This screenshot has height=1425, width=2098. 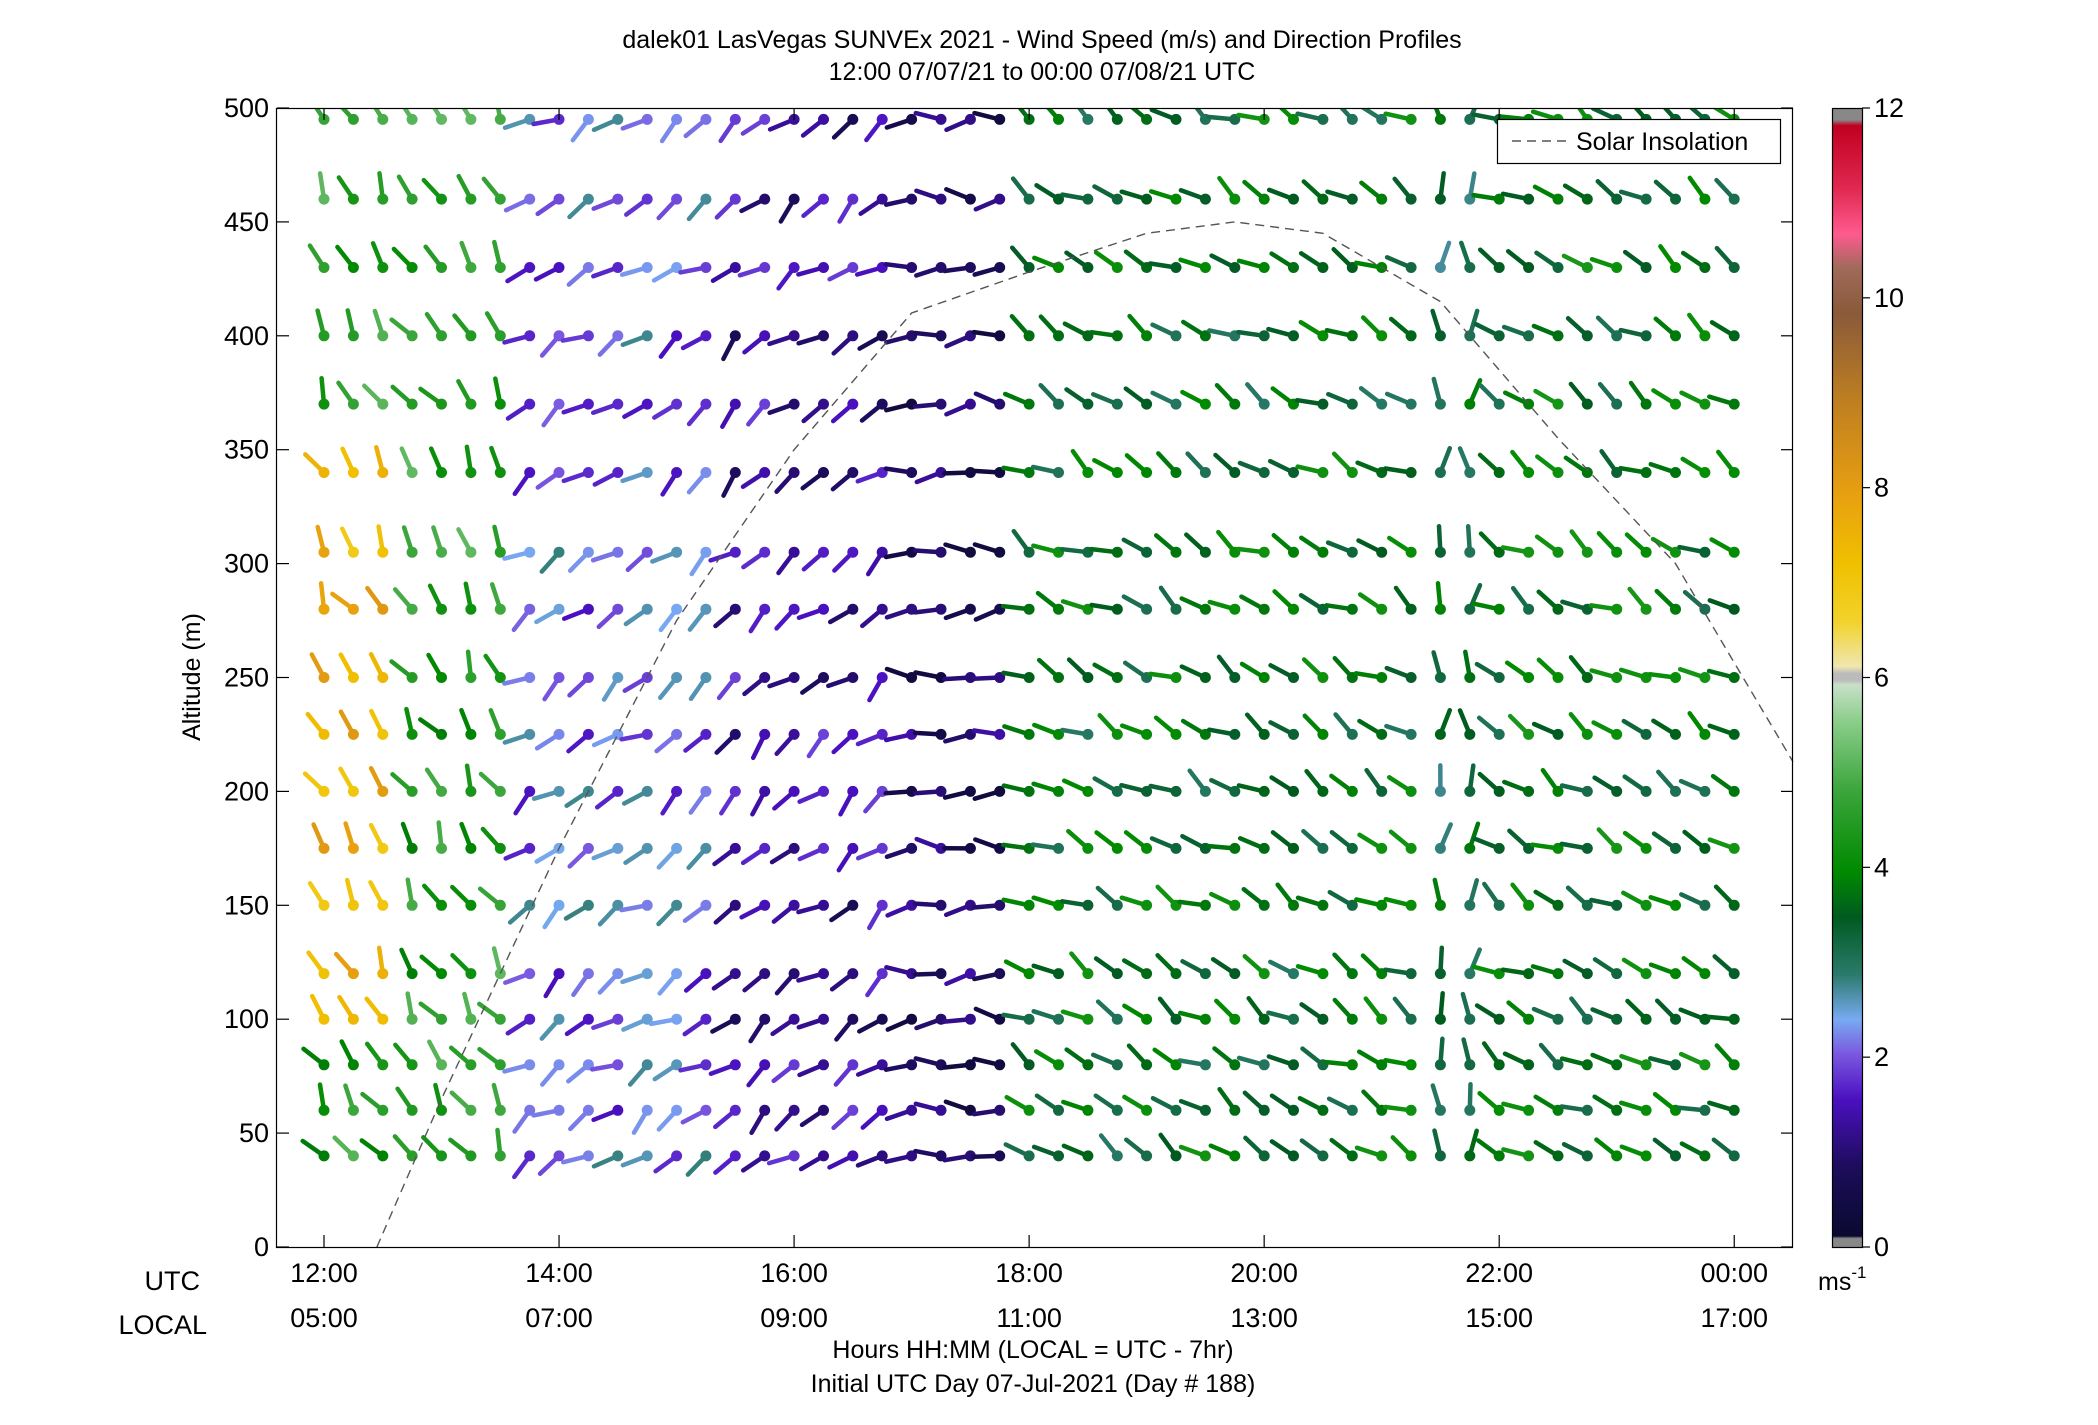 I want to click on colorbar-ticks: 0 2 4 6 8 10 12, so click(x=1883, y=677).